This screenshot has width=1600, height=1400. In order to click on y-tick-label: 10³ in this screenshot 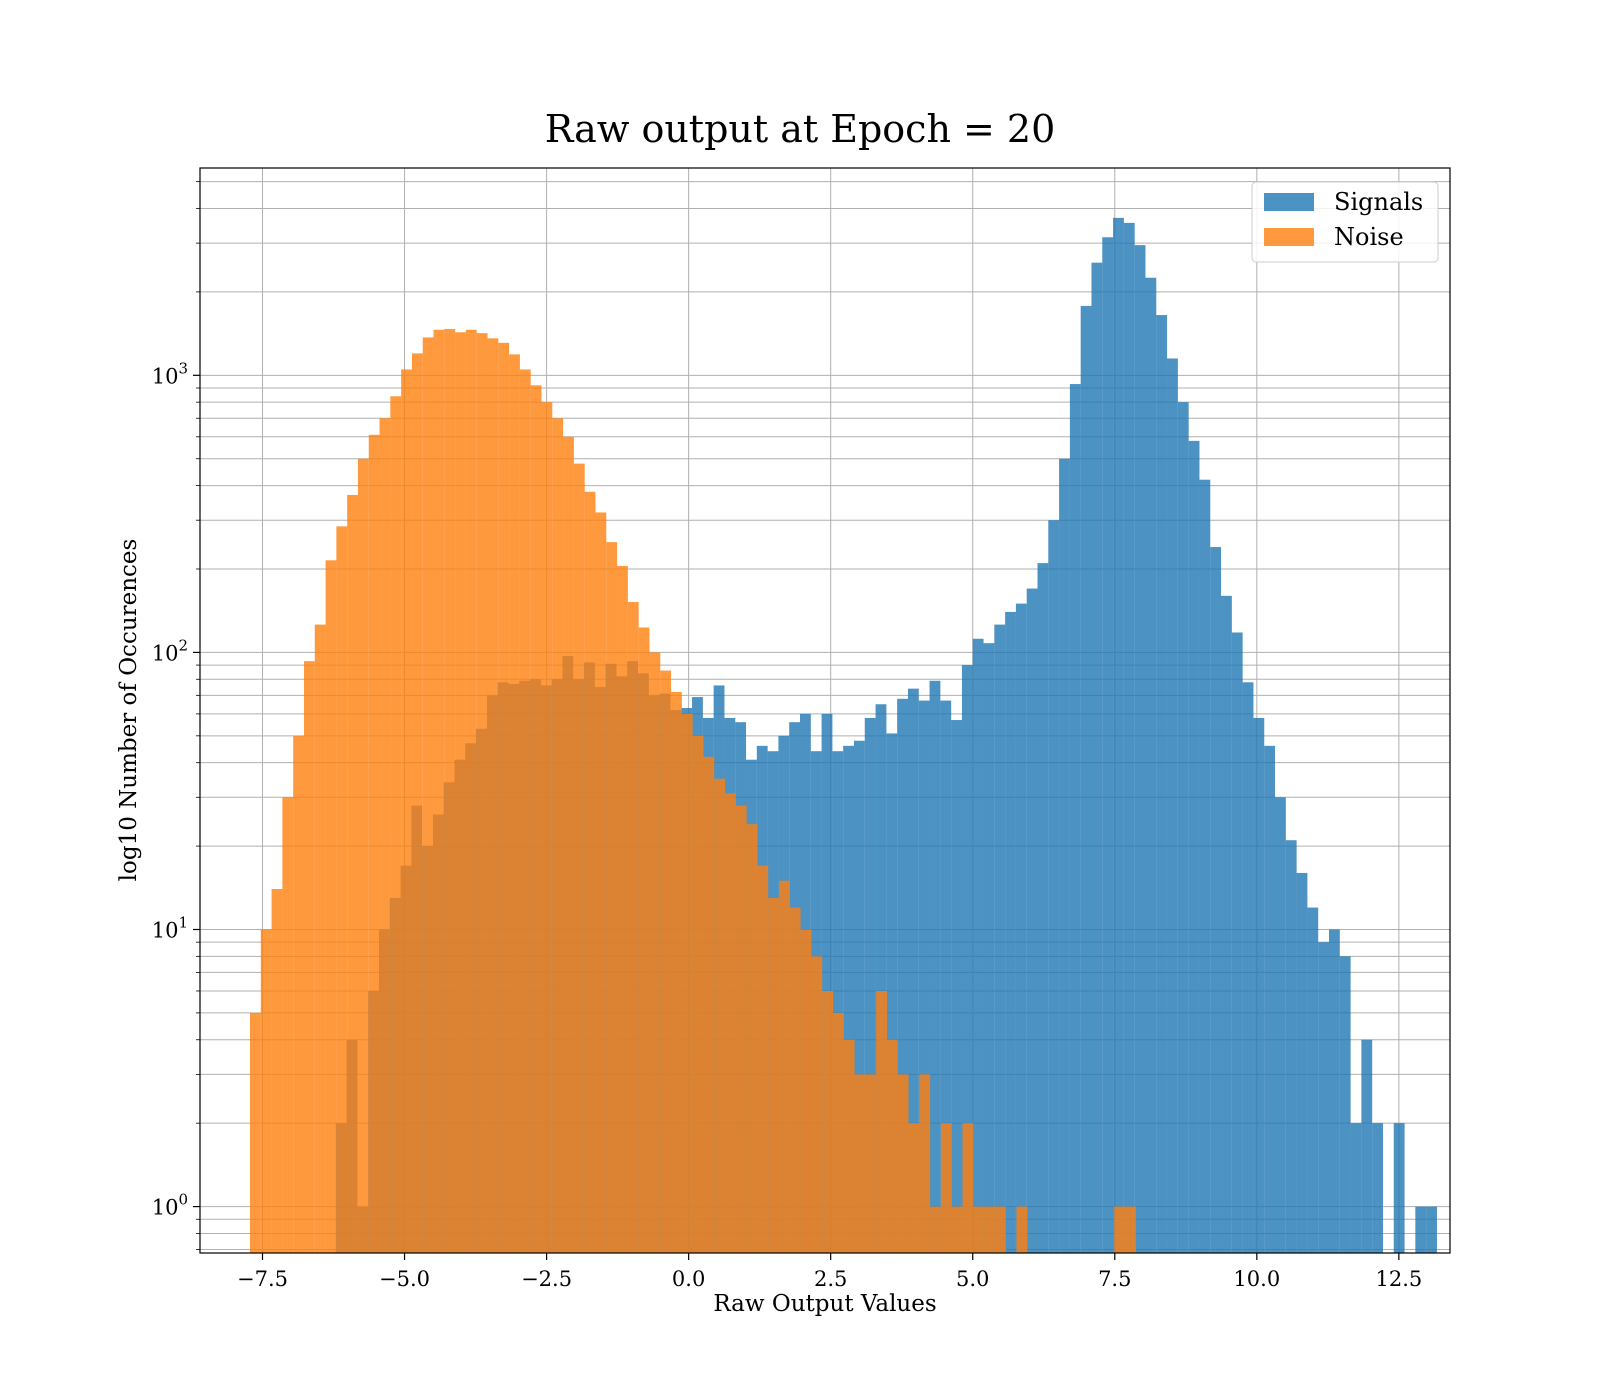, I will do `click(170, 373)`.